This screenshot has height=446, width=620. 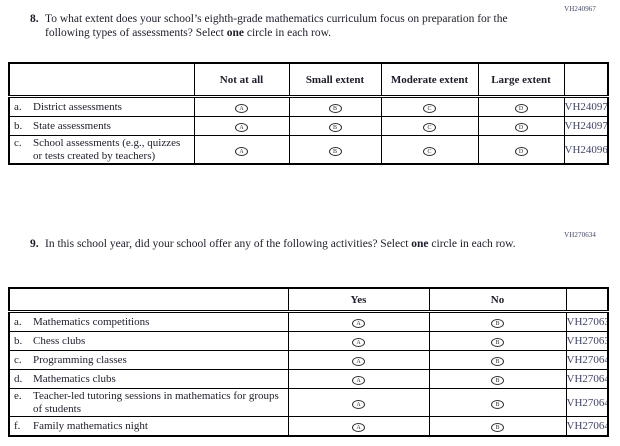 I want to click on row-label-cell: d. Mathematics clubs, so click(x=148, y=379).